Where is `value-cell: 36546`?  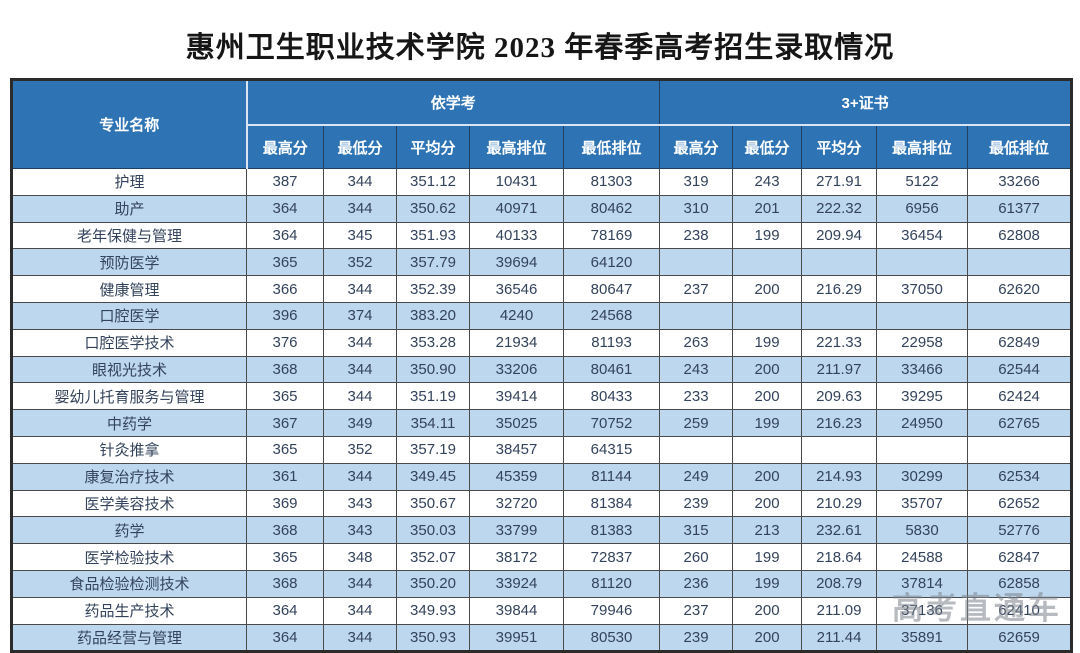
value-cell: 36546 is located at coordinates (516, 289).